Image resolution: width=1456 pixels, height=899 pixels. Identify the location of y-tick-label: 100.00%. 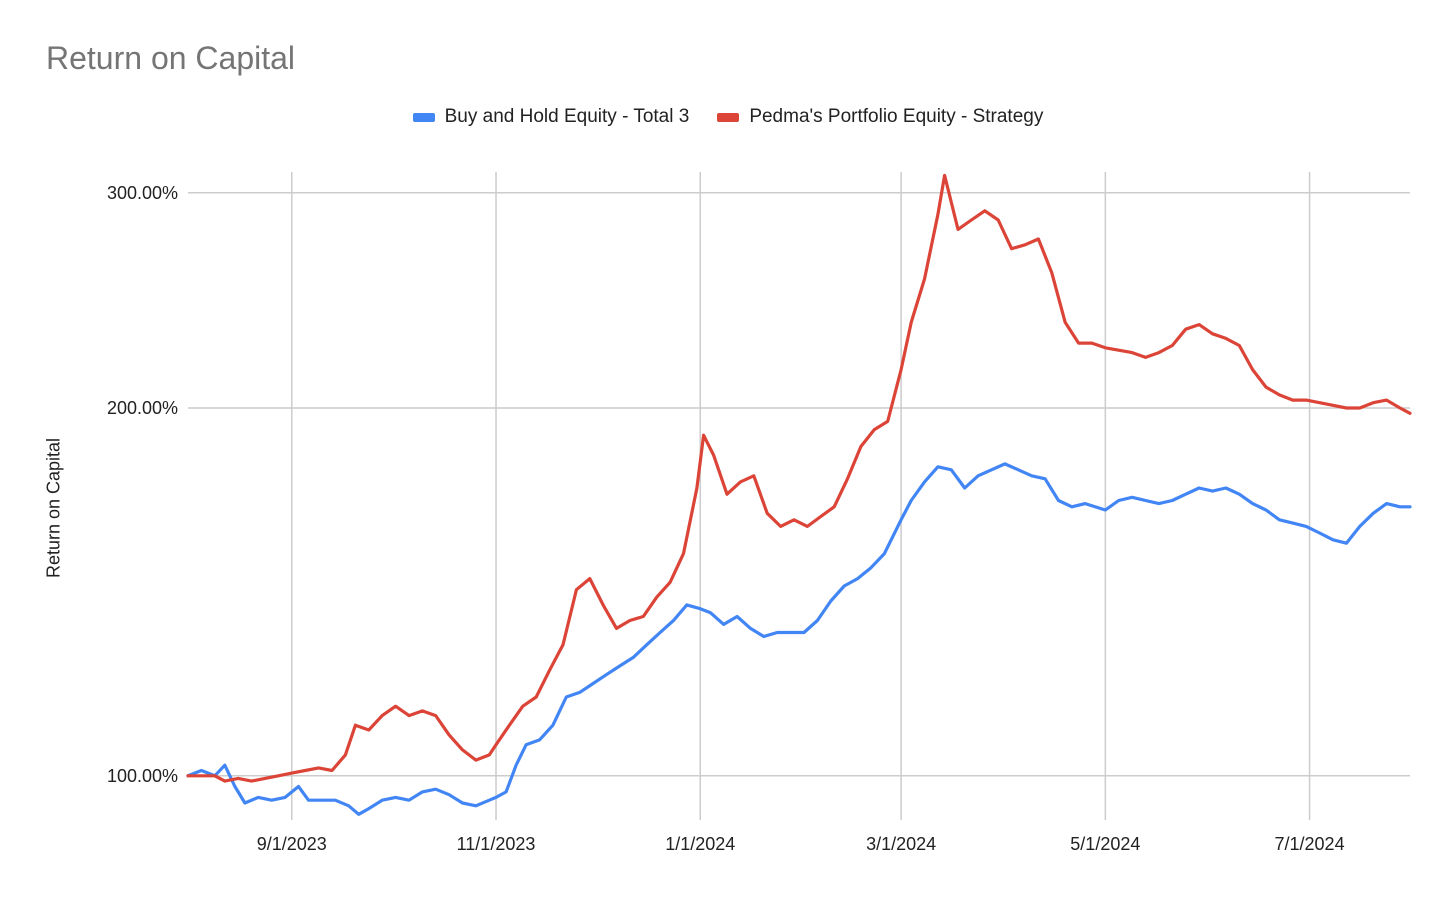
(142, 776).